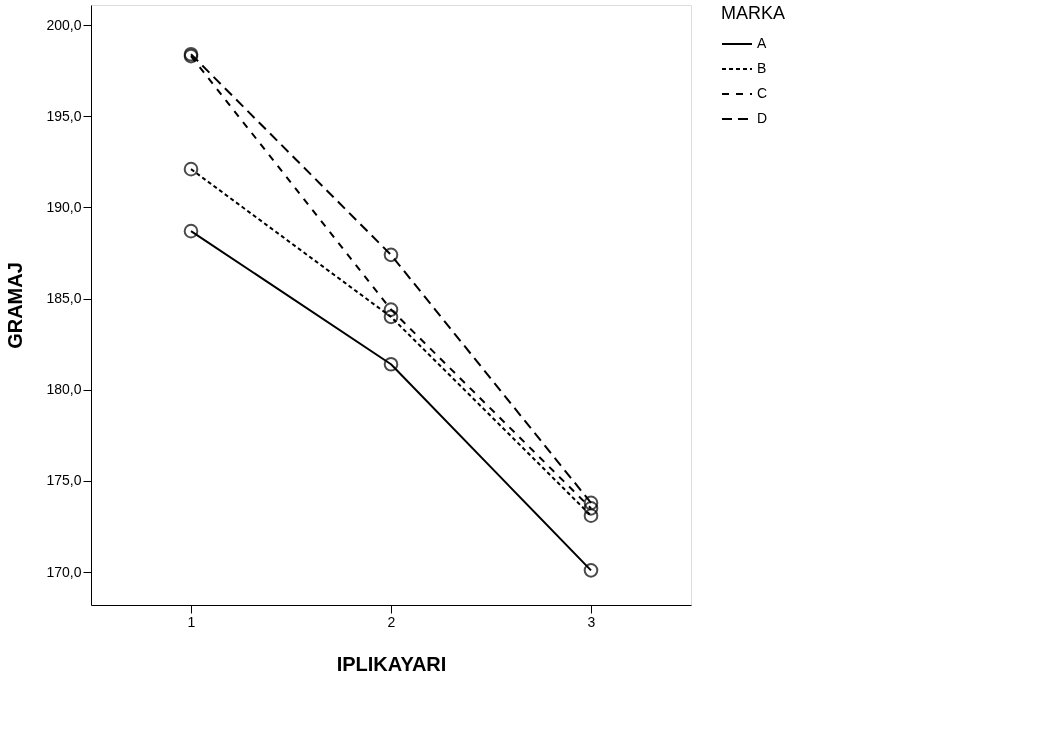 This screenshot has width=1062, height=754. I want to click on x-tick-label: 2, so click(391, 621).